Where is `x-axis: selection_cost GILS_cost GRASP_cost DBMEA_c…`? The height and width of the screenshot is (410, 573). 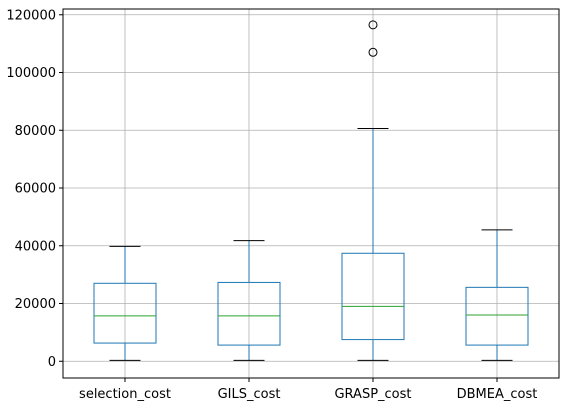 x-axis: selection_cost GILS_cost GRASP_cost DBMEA_c… is located at coordinates (308, 390).